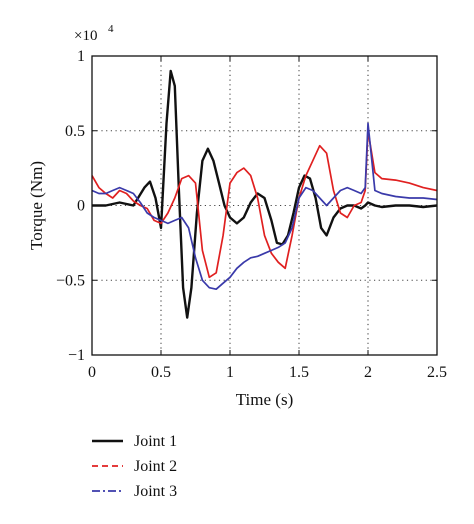 This screenshot has width=474, height=524. Describe the element at coordinates (92, 372) in the screenshot. I see `x-tick-label: 0` at that location.